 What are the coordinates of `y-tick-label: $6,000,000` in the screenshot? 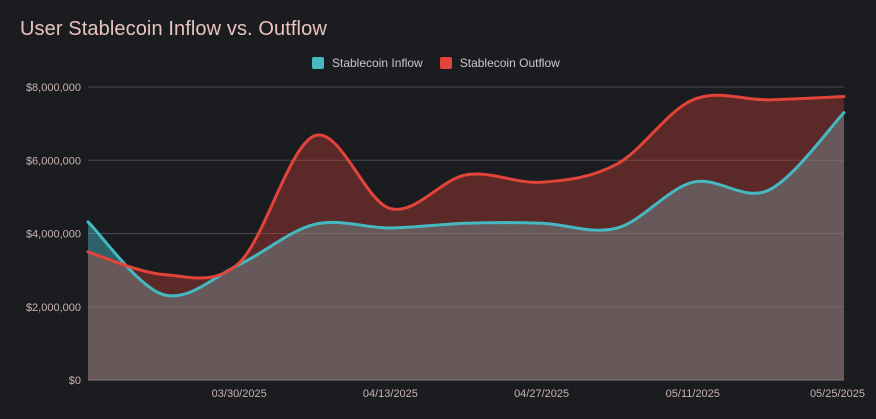 It's located at (53, 161).